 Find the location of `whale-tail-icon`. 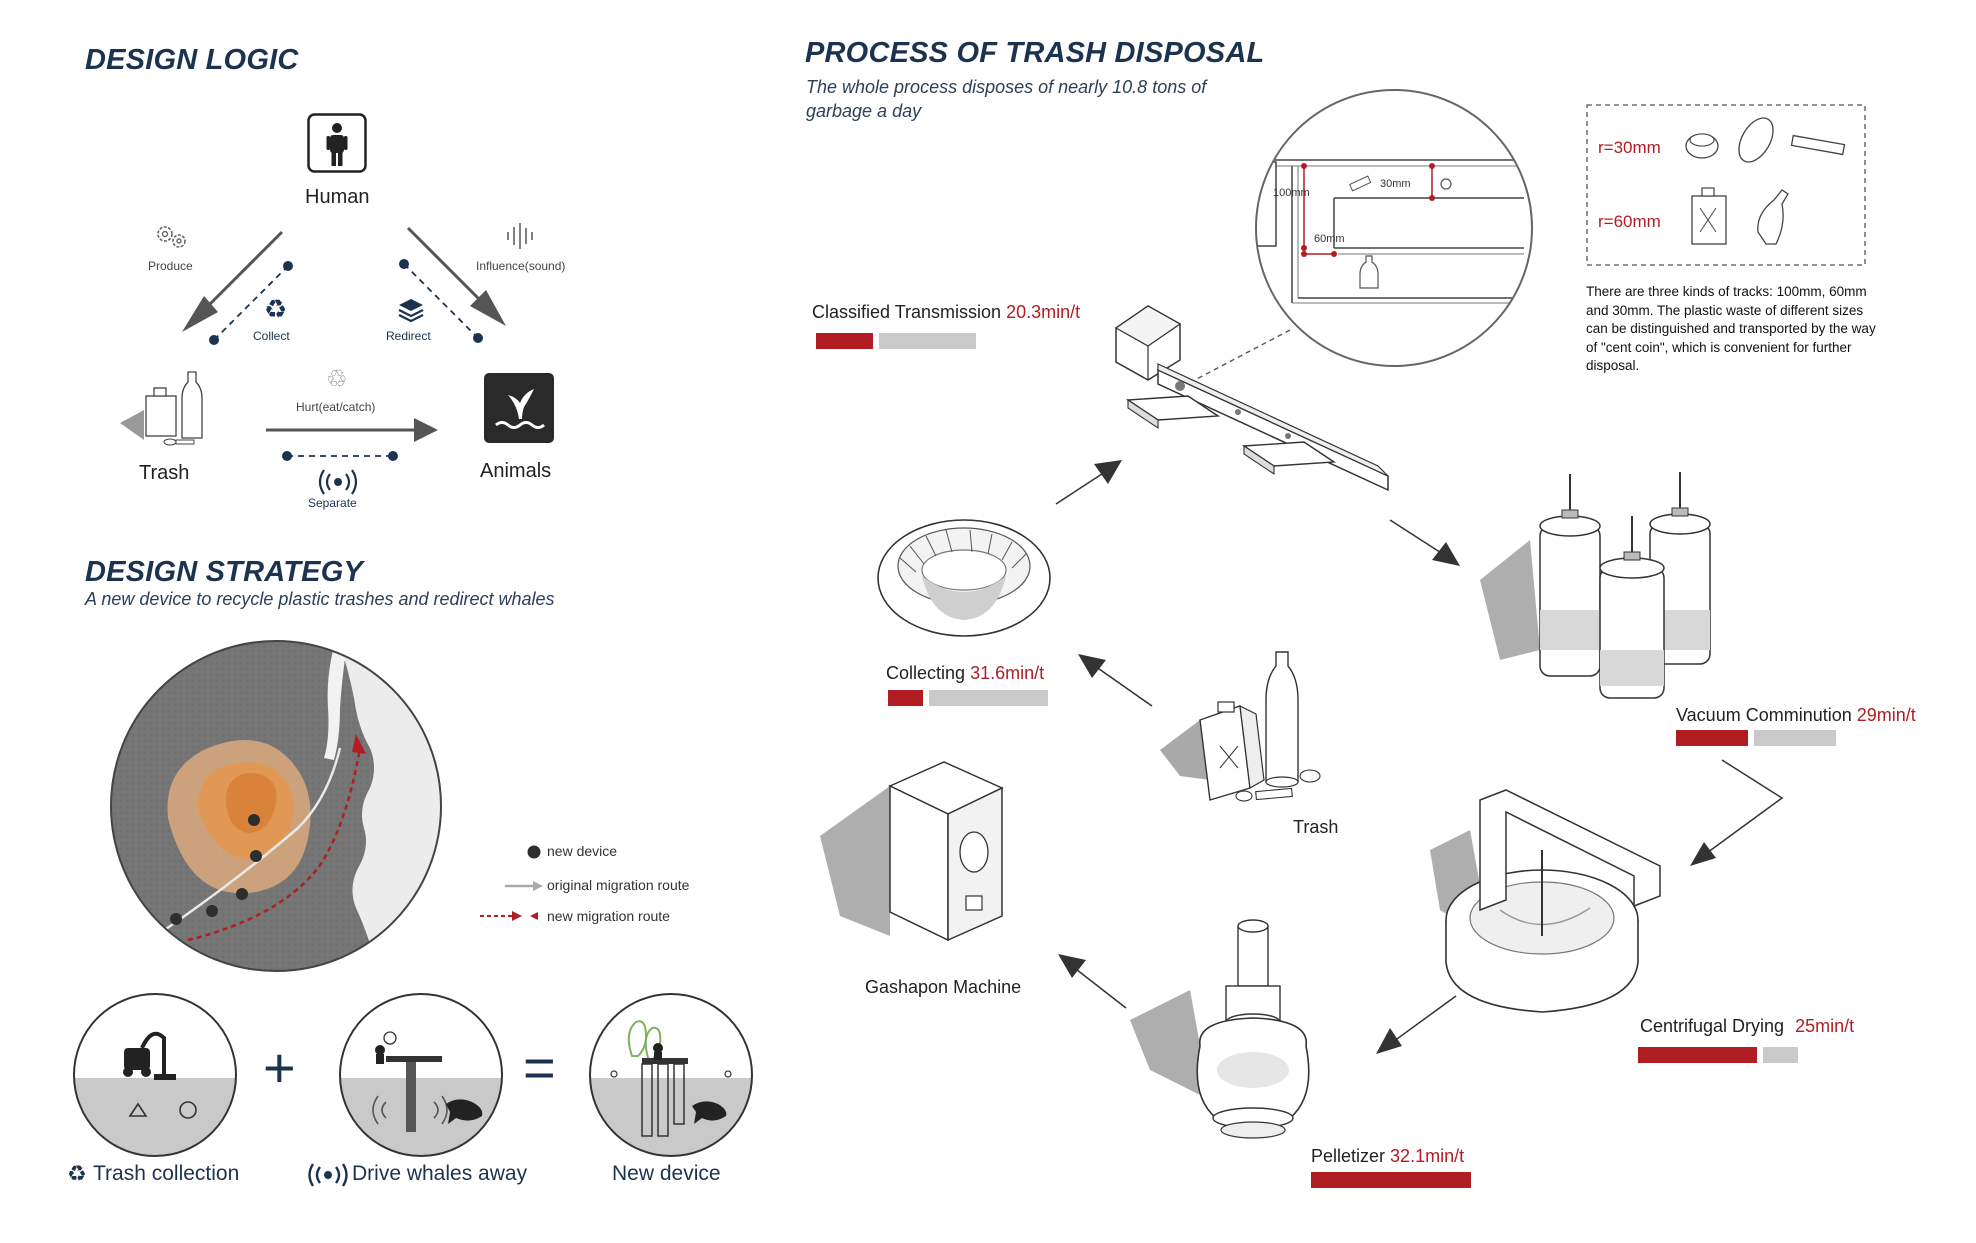

whale-tail-icon is located at coordinates (519, 408).